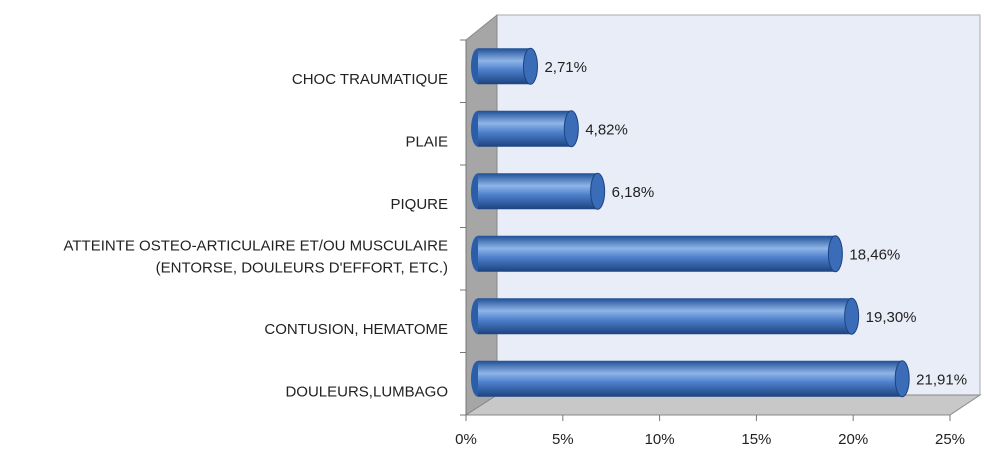 Image resolution: width=984 pixels, height=450 pixels. What do you see at coordinates (466, 439) in the screenshot?
I see `x-tick-label: 0%` at bounding box center [466, 439].